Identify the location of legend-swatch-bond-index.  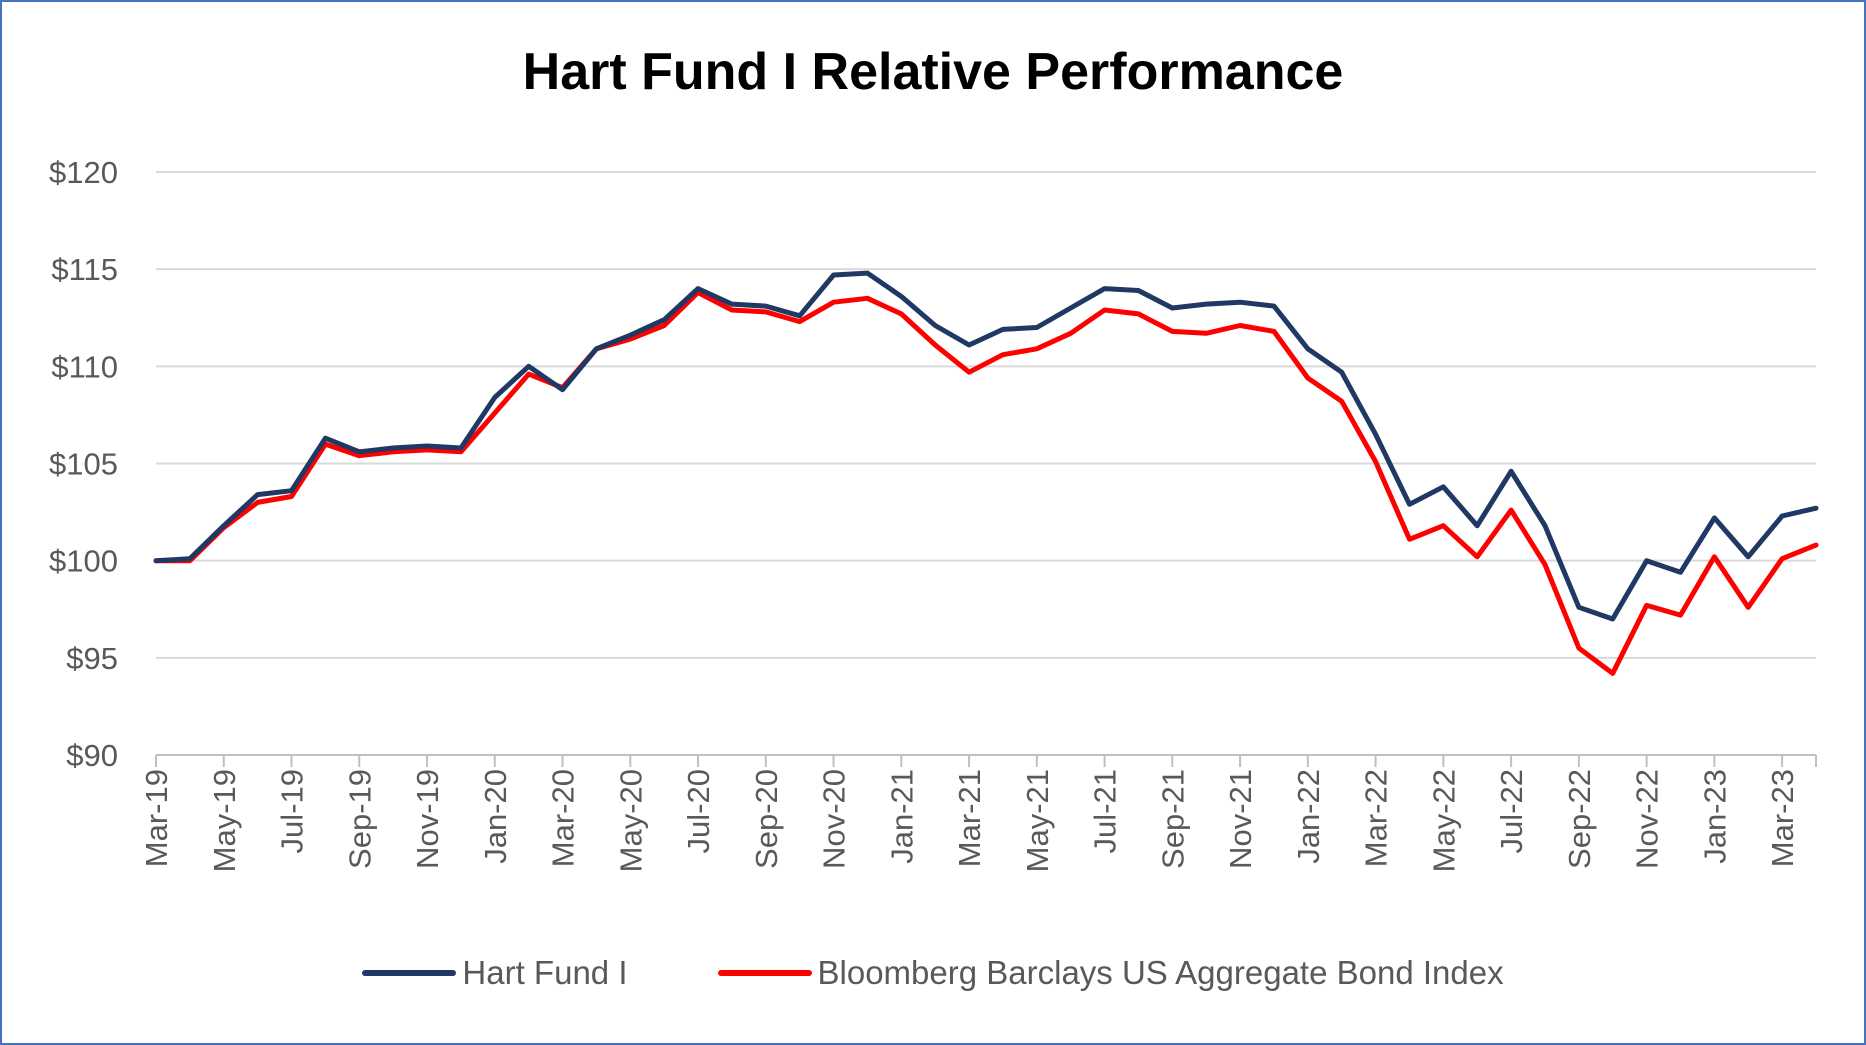
(764, 973).